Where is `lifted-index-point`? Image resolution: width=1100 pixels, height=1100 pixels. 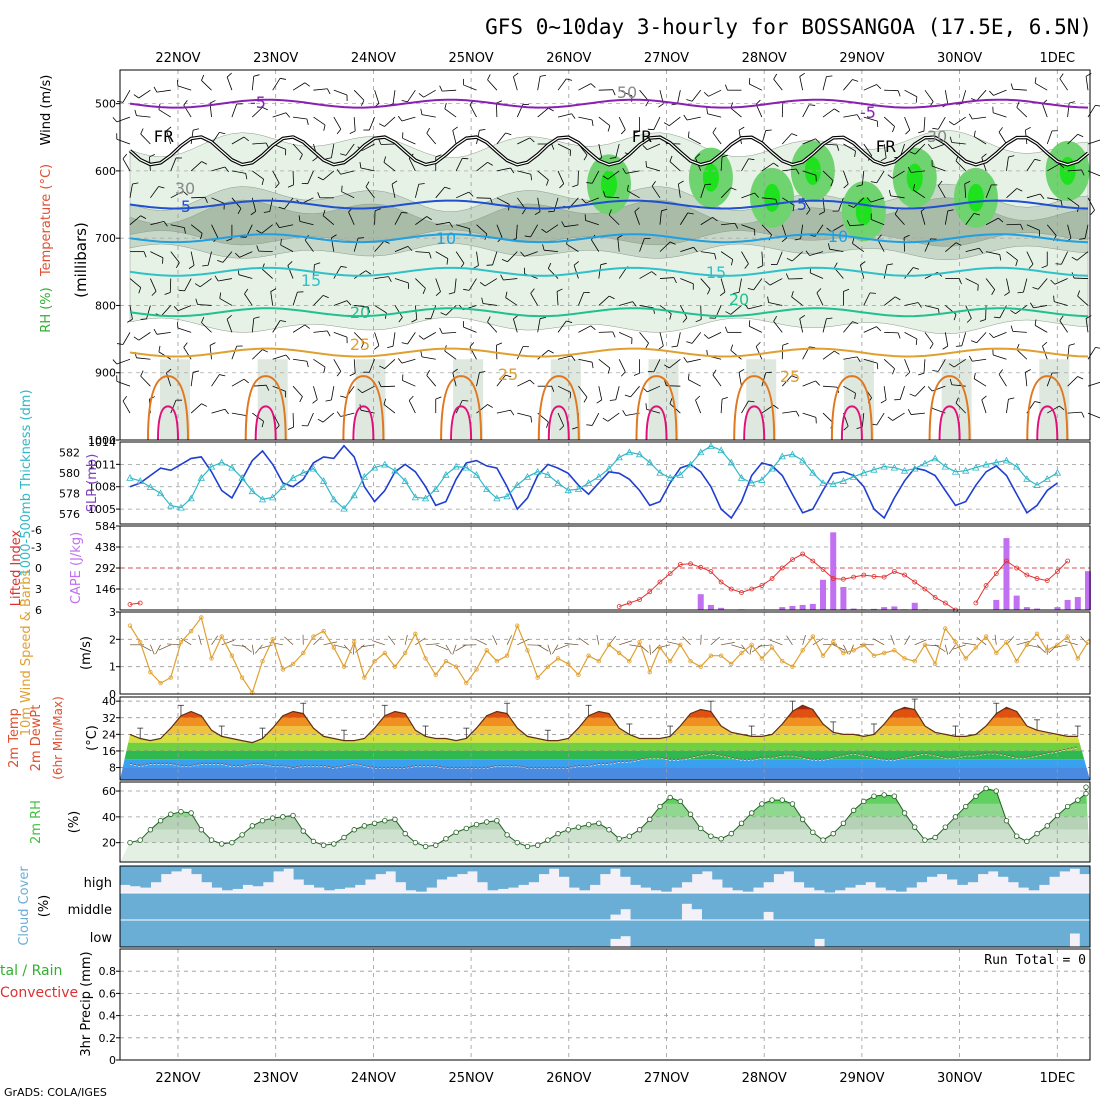 lifted-index-point is located at coordinates (915, 582).